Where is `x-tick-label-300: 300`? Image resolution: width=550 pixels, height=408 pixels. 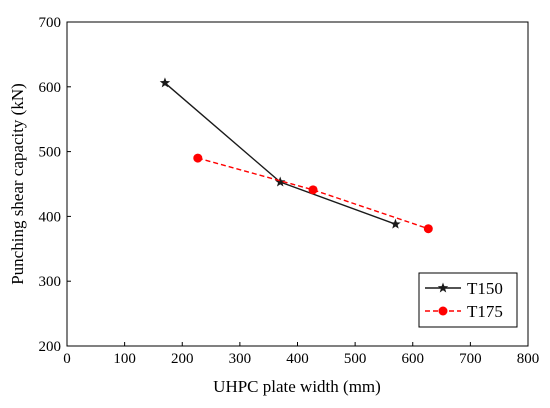 x-tick-label-300: 300 is located at coordinates (240, 359).